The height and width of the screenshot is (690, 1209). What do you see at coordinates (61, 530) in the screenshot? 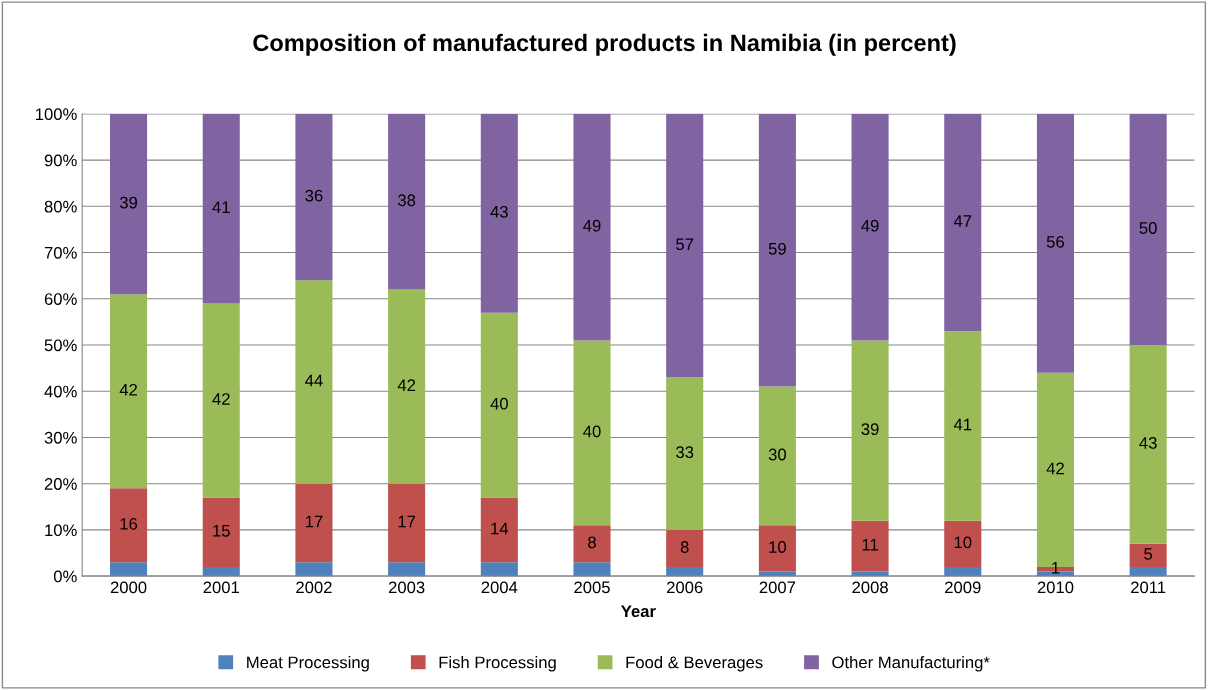
I see `y-tick-label: 10%` at bounding box center [61, 530].